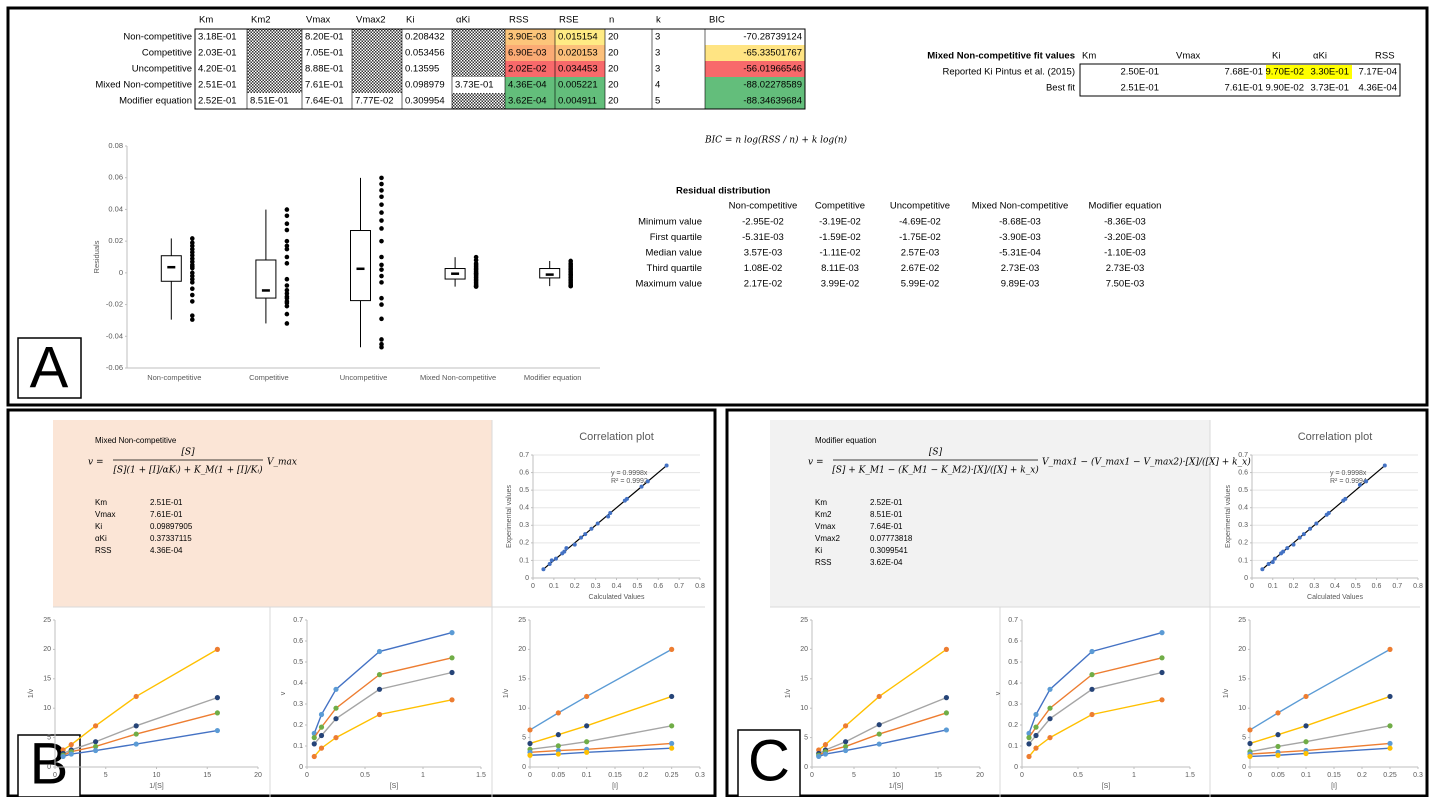 This screenshot has width=1429, height=797. Describe the element at coordinates (938, 775) in the screenshot. I see `x-tick-label: 15` at that location.